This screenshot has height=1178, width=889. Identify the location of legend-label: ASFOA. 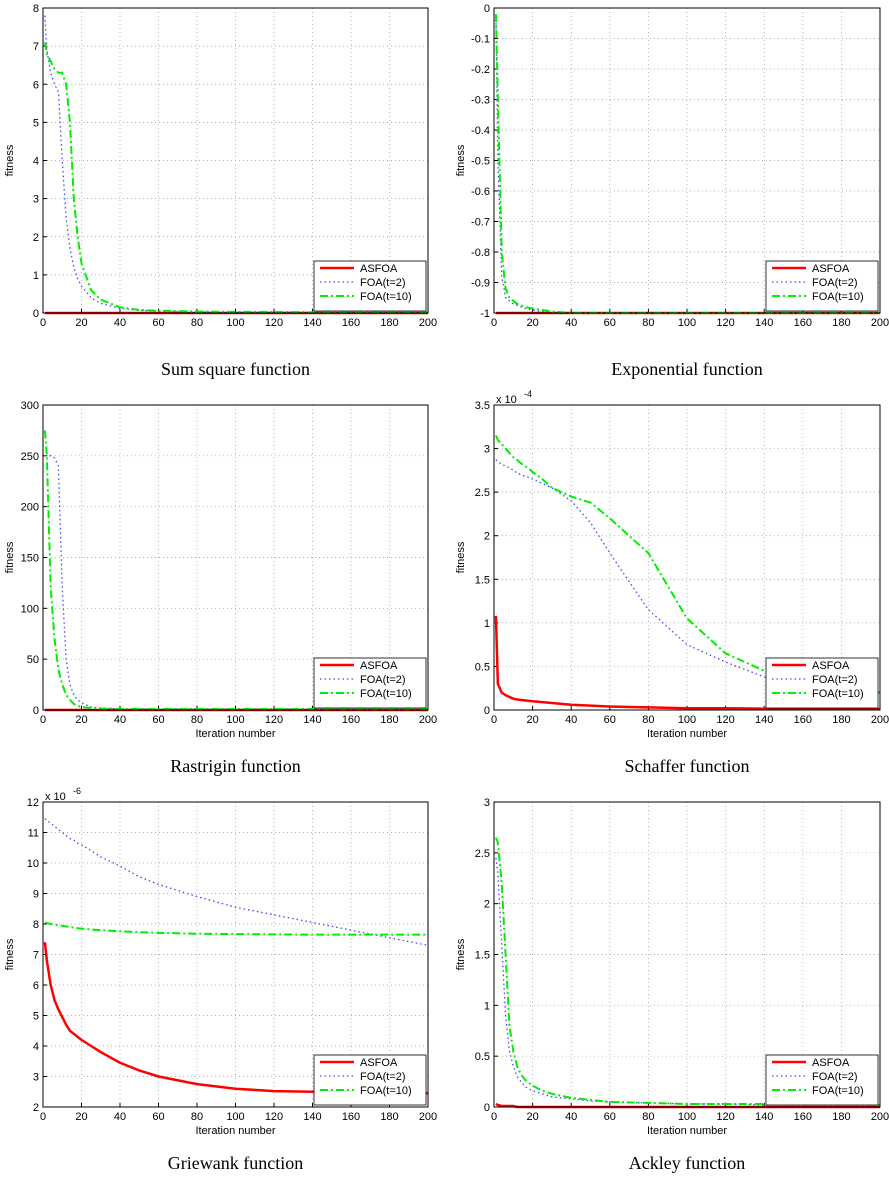
(379, 666).